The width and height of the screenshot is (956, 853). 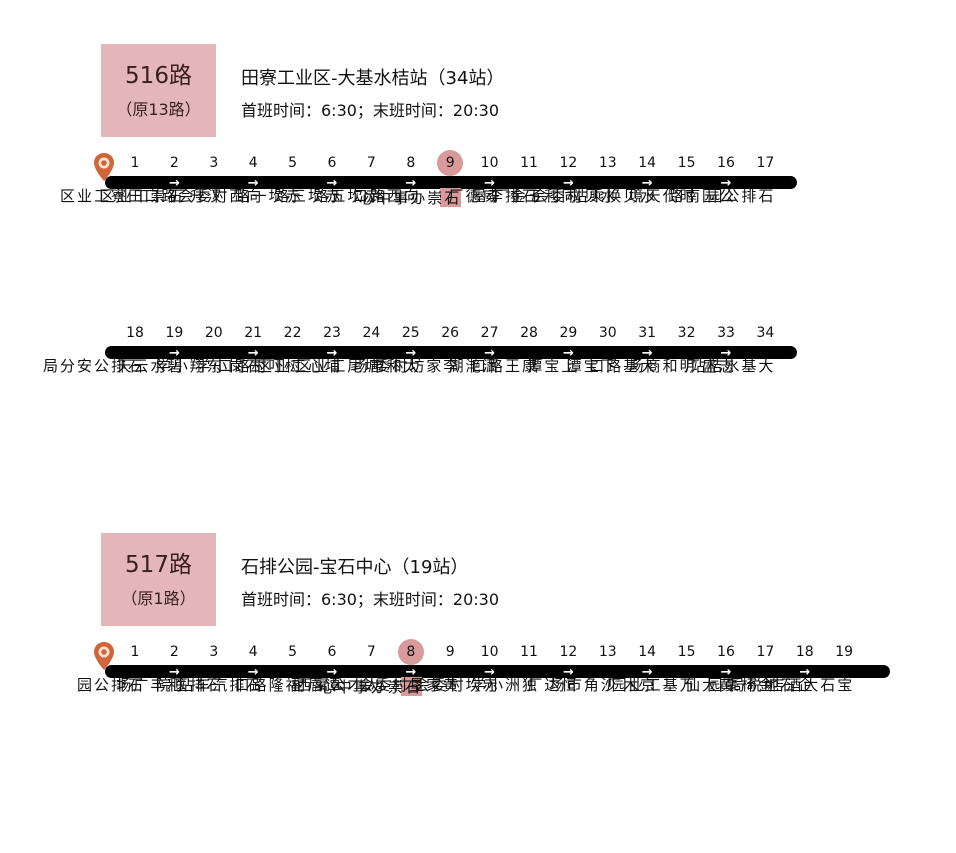 What do you see at coordinates (104, 167) in the screenshot?
I see `location-pin-icon` at bounding box center [104, 167].